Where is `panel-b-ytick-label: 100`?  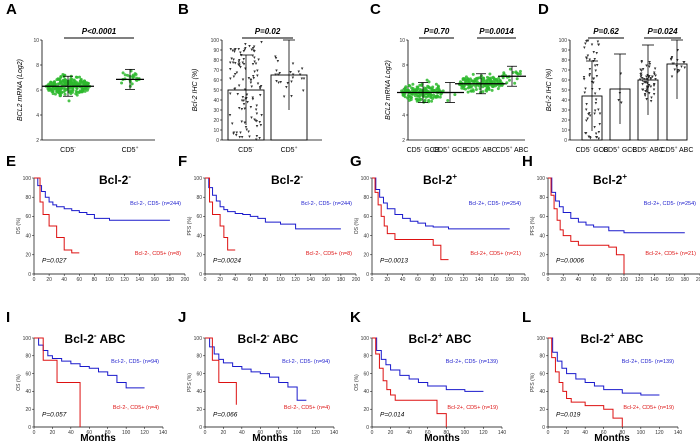 panel-b-ytick-label: 100 is located at coordinates (215, 41).